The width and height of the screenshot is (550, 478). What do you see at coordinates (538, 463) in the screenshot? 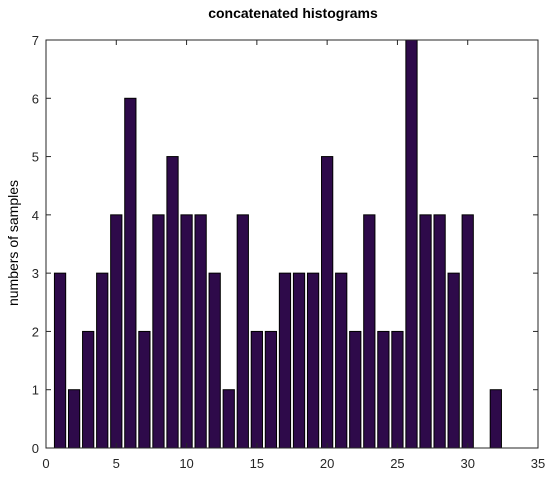
I see `x-tick-label: 35` at bounding box center [538, 463].